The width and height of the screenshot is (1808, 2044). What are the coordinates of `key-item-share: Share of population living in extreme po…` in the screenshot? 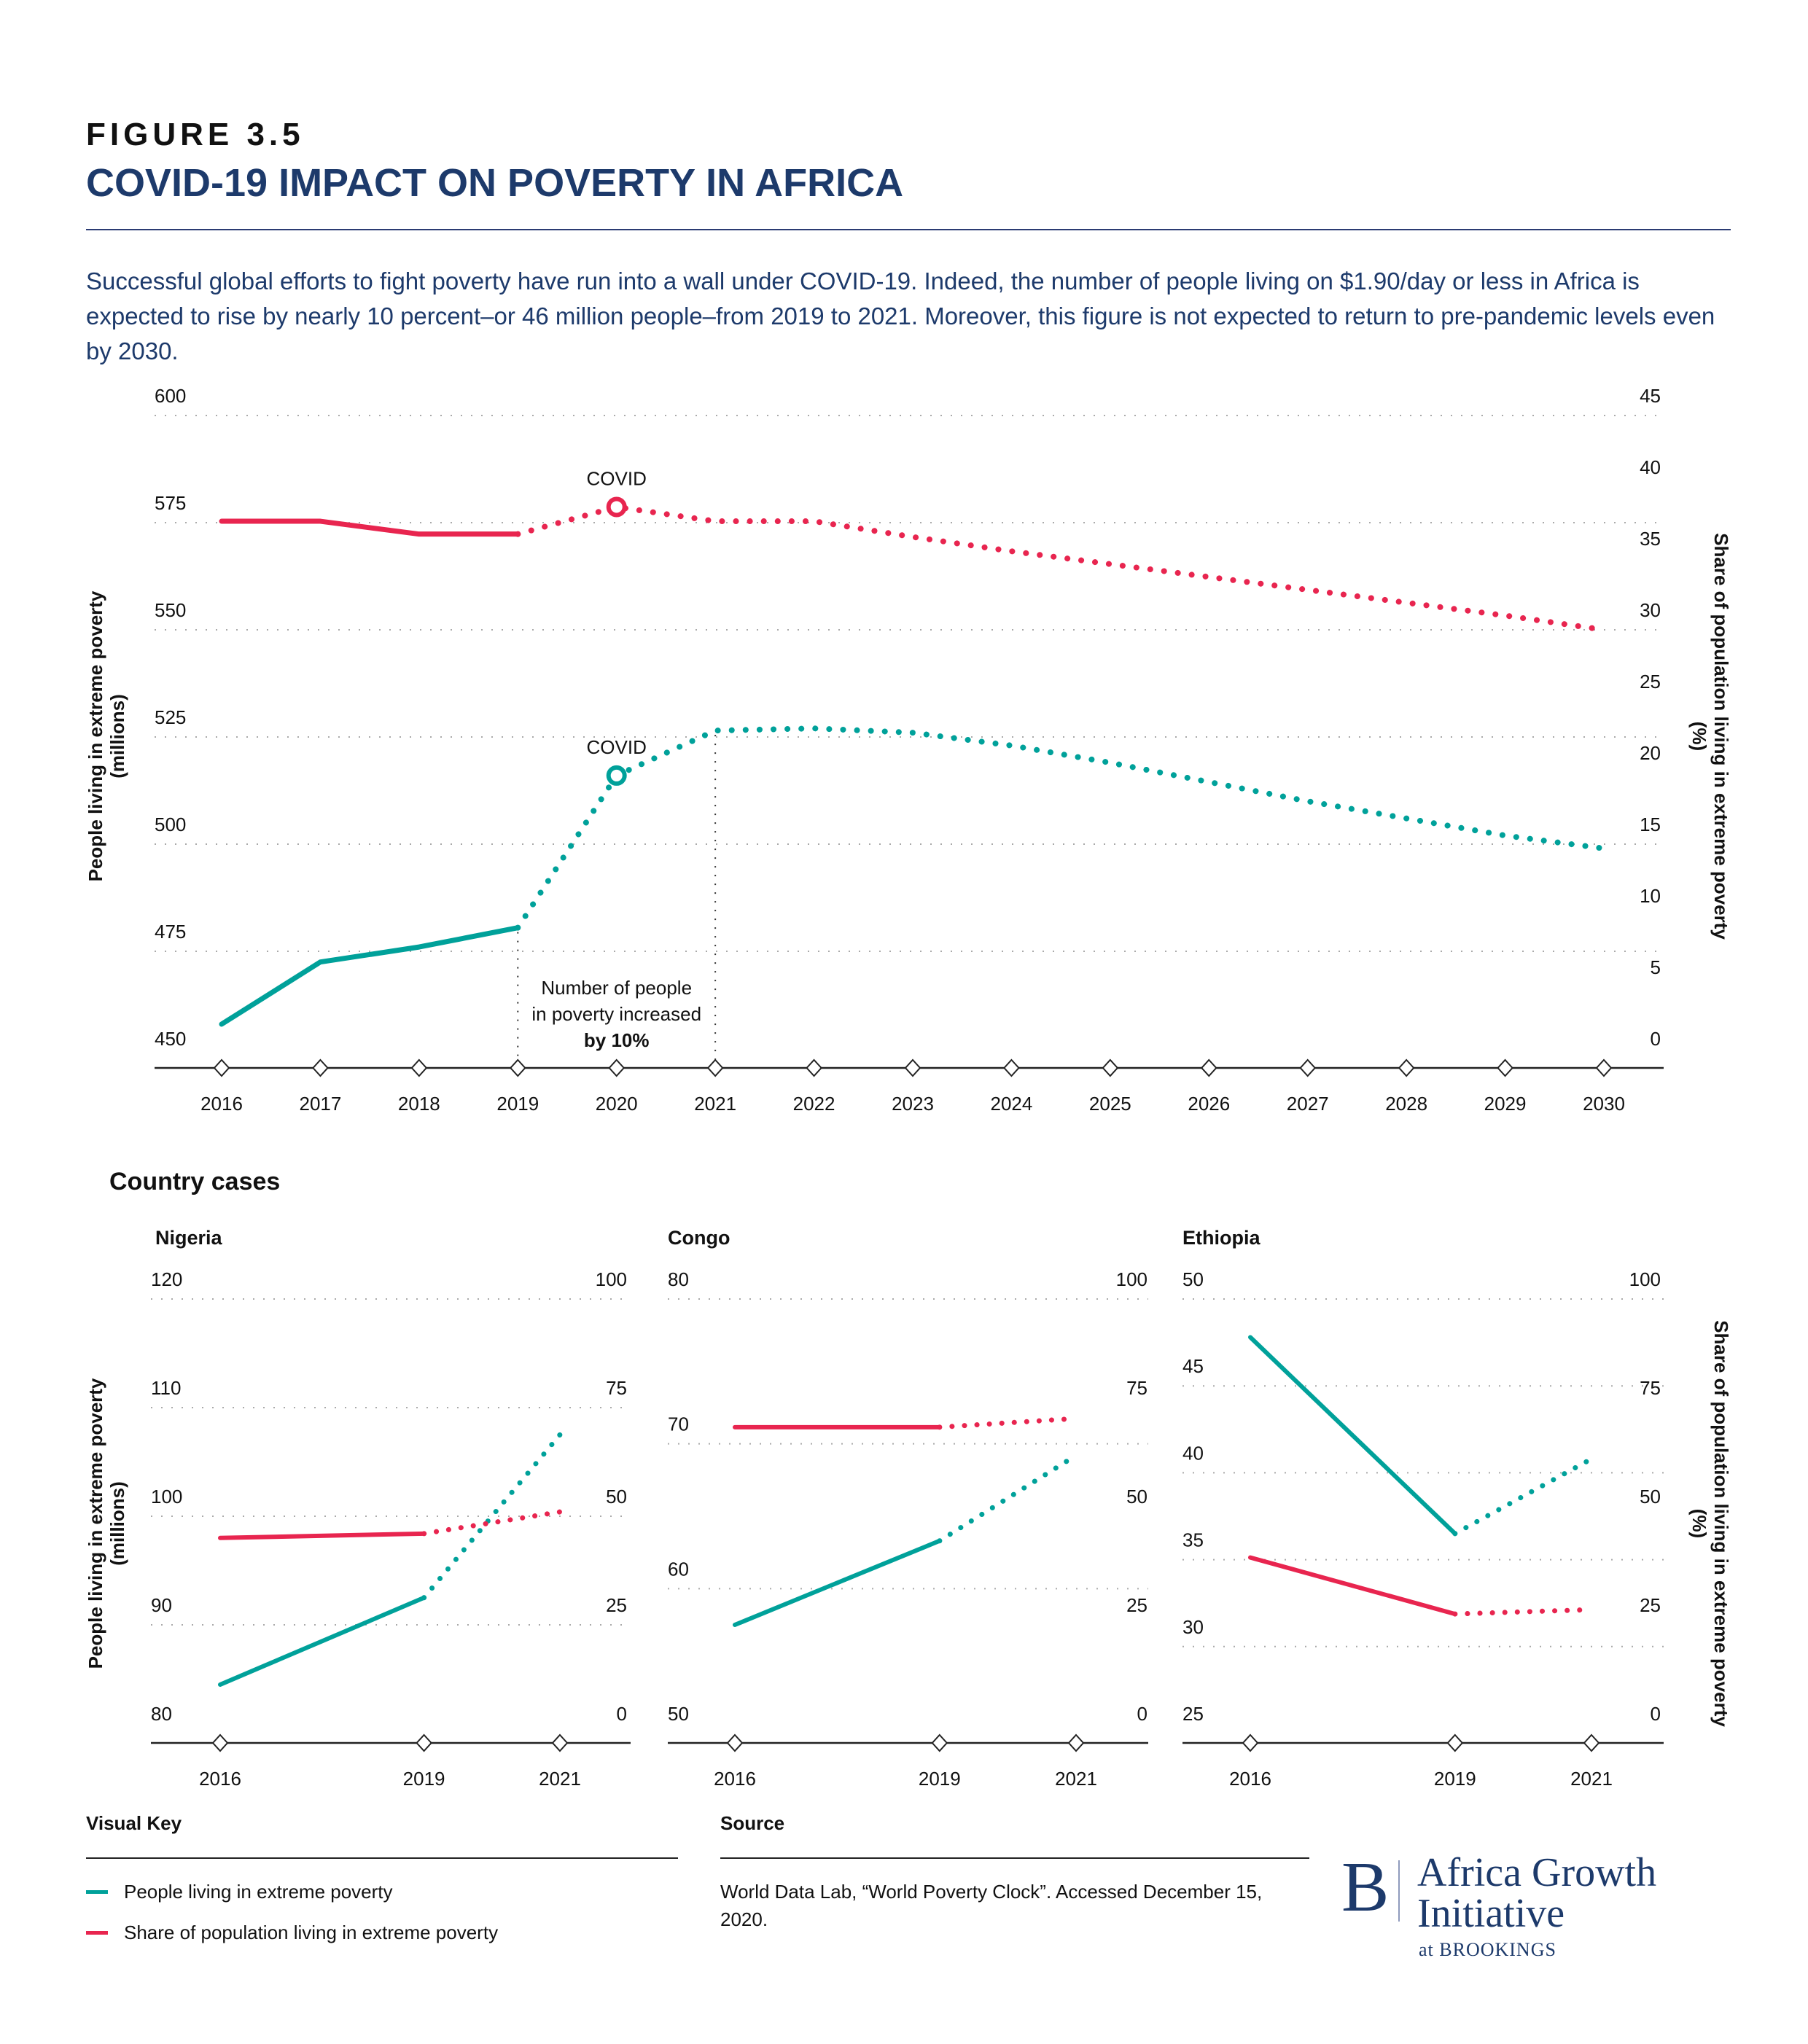 It's located at (292, 1933).